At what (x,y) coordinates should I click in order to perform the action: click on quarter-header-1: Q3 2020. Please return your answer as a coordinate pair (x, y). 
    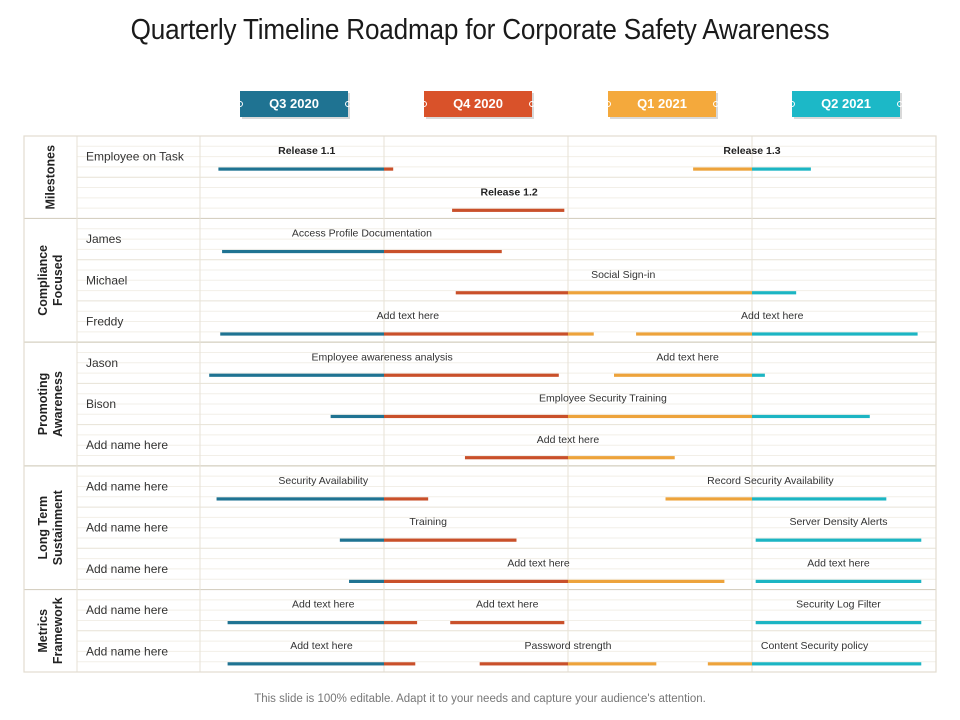
    Looking at the image, I should click on (294, 104).